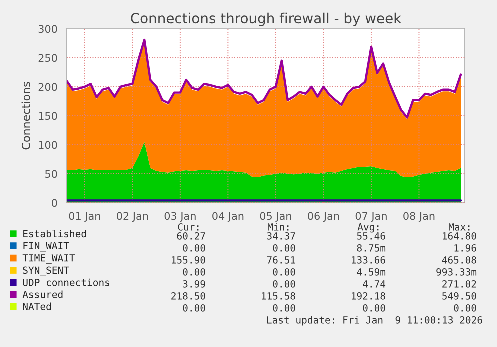 The height and width of the screenshot is (347, 497). What do you see at coordinates (180, 217) in the screenshot?
I see `x-tick-label: 03 Jan` at bounding box center [180, 217].